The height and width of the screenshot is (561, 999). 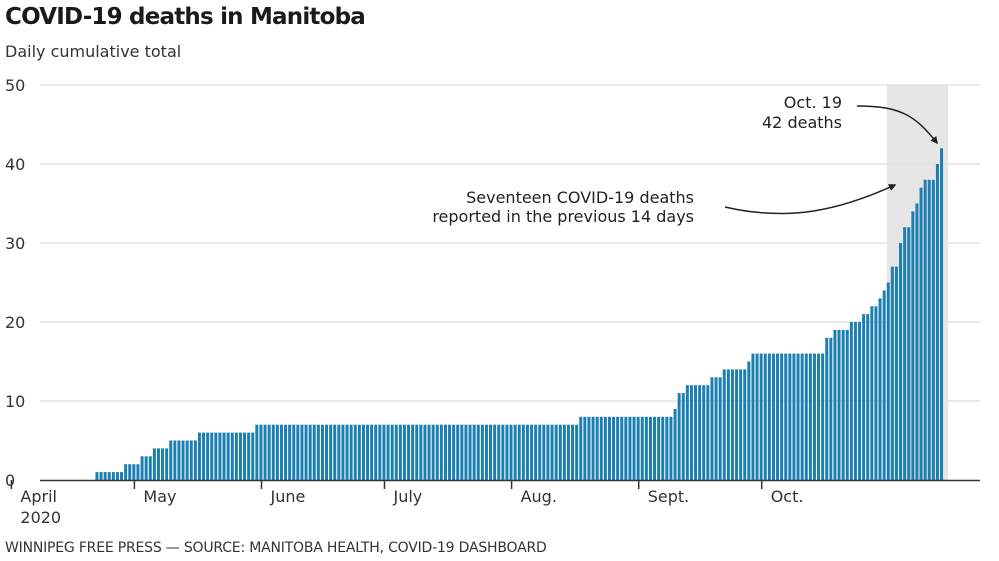 What do you see at coordinates (10, 480) in the screenshot?
I see `y-tick-label: 0` at bounding box center [10, 480].